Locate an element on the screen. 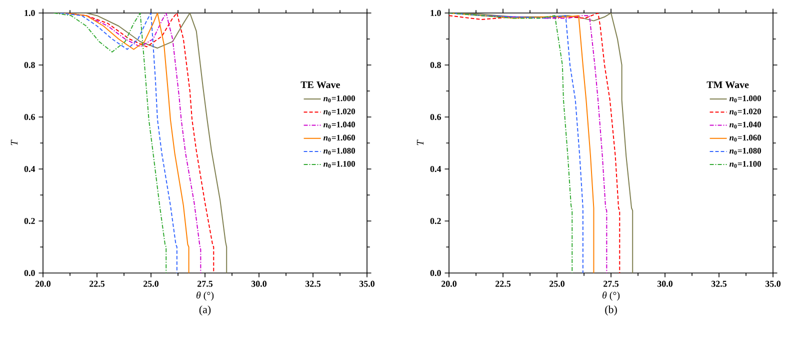  legend-title: TM Wave is located at coordinates (727, 84).